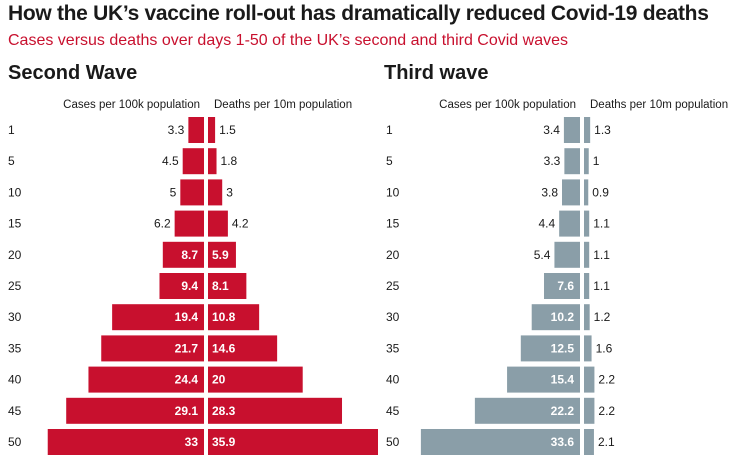 This screenshot has width=744, height=470. What do you see at coordinates (220, 286) in the screenshot?
I see `second-wave-deaths-value: 8.1` at bounding box center [220, 286].